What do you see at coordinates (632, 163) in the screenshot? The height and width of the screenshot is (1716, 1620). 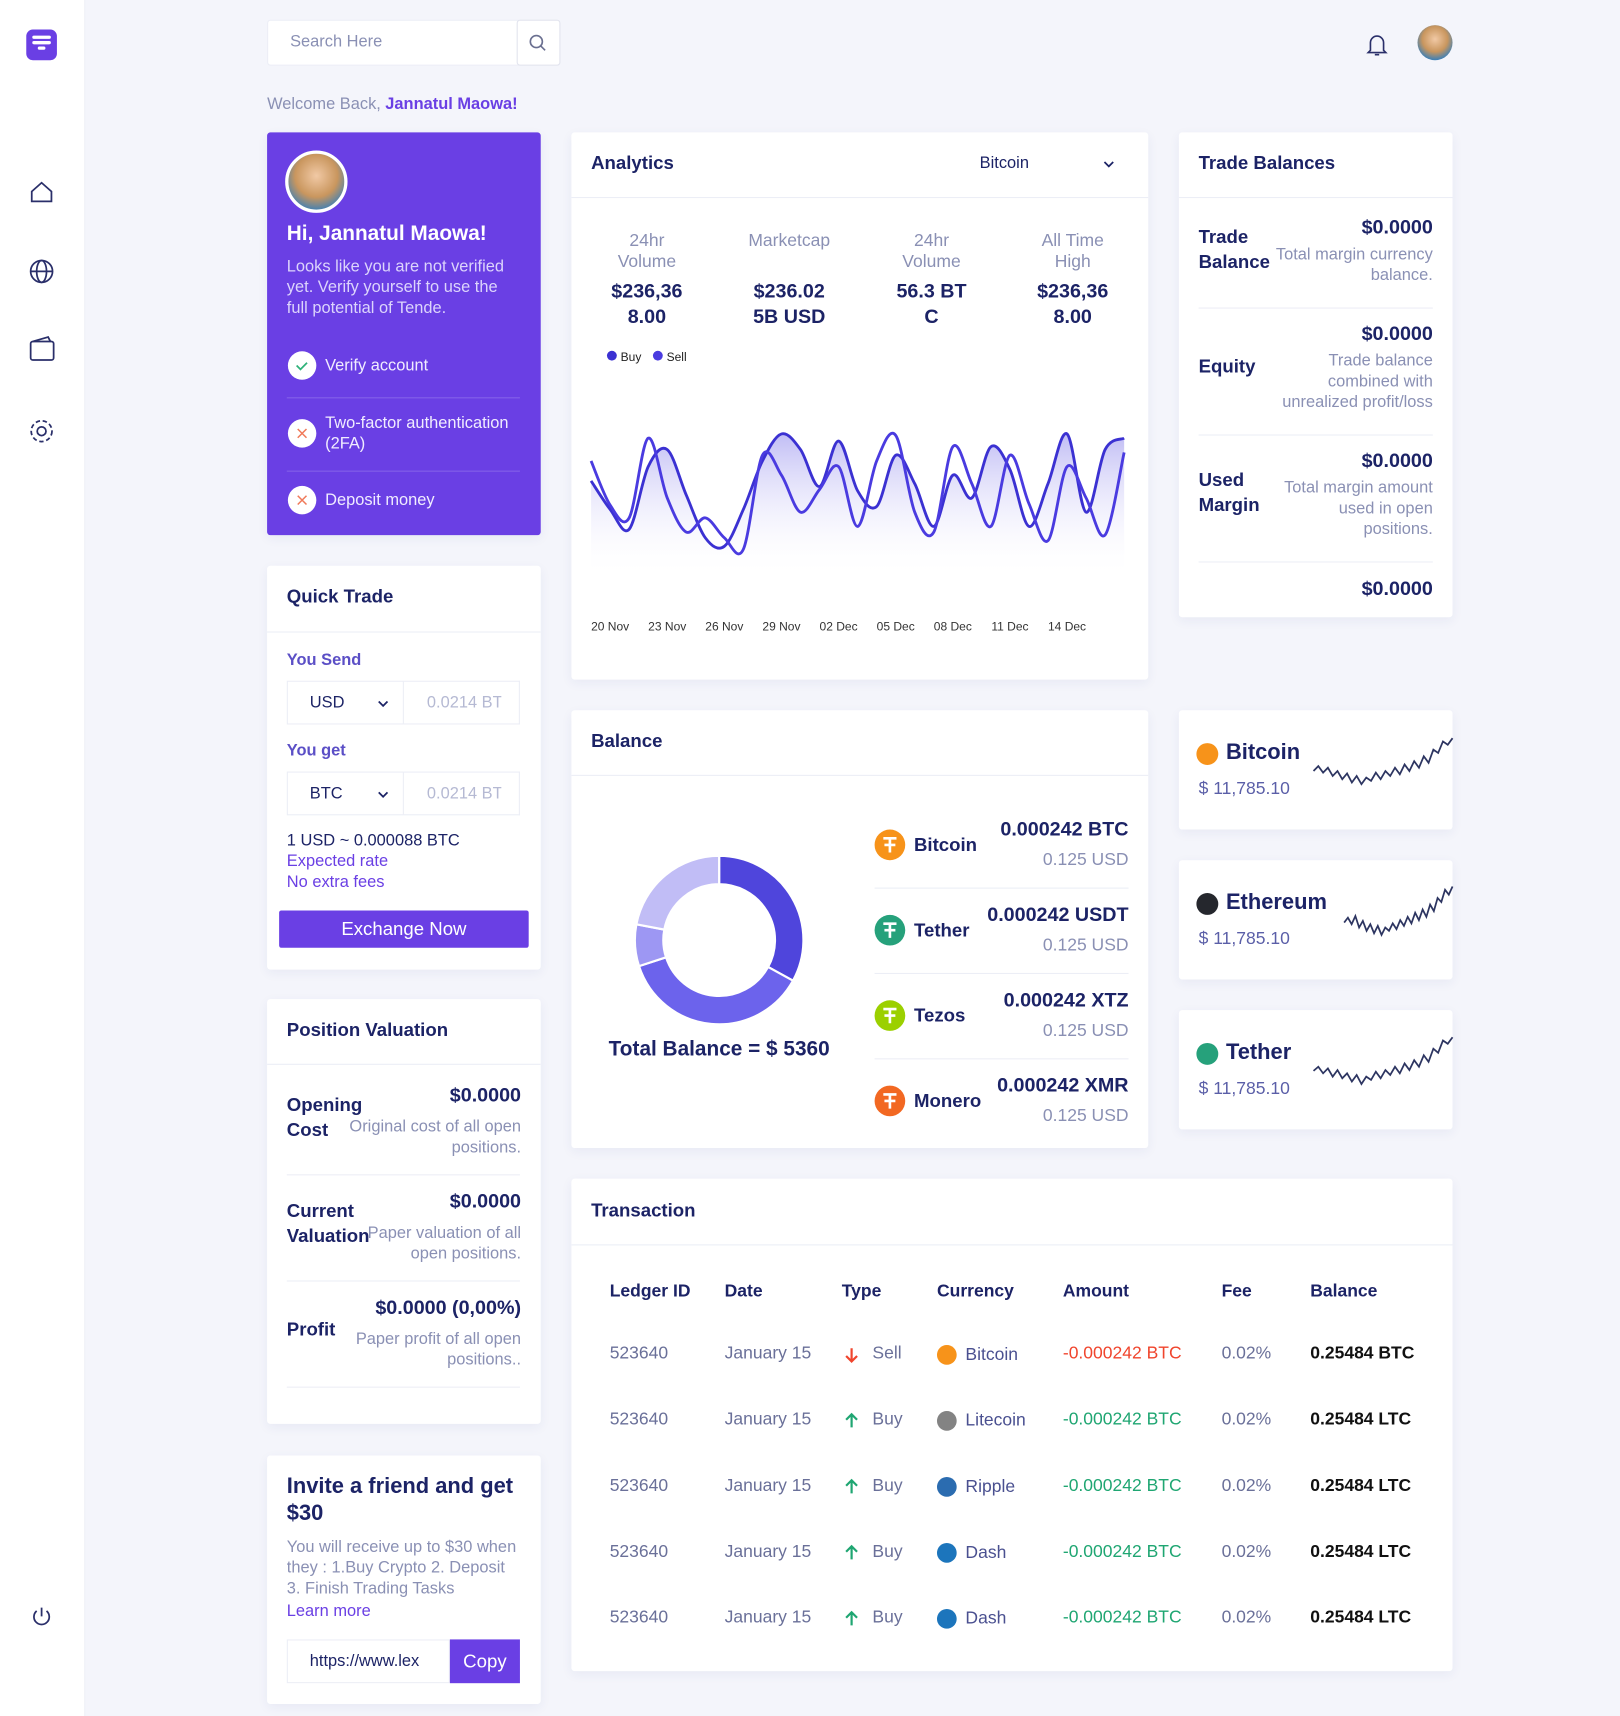 I see `card-title: Analytics` at bounding box center [632, 163].